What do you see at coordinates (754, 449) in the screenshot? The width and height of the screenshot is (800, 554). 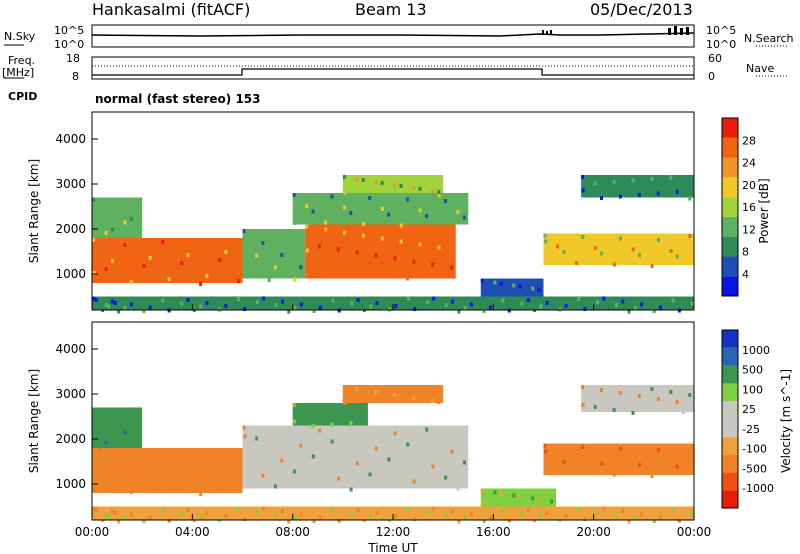 I see `velocity-colorbar-tick: -100` at bounding box center [754, 449].